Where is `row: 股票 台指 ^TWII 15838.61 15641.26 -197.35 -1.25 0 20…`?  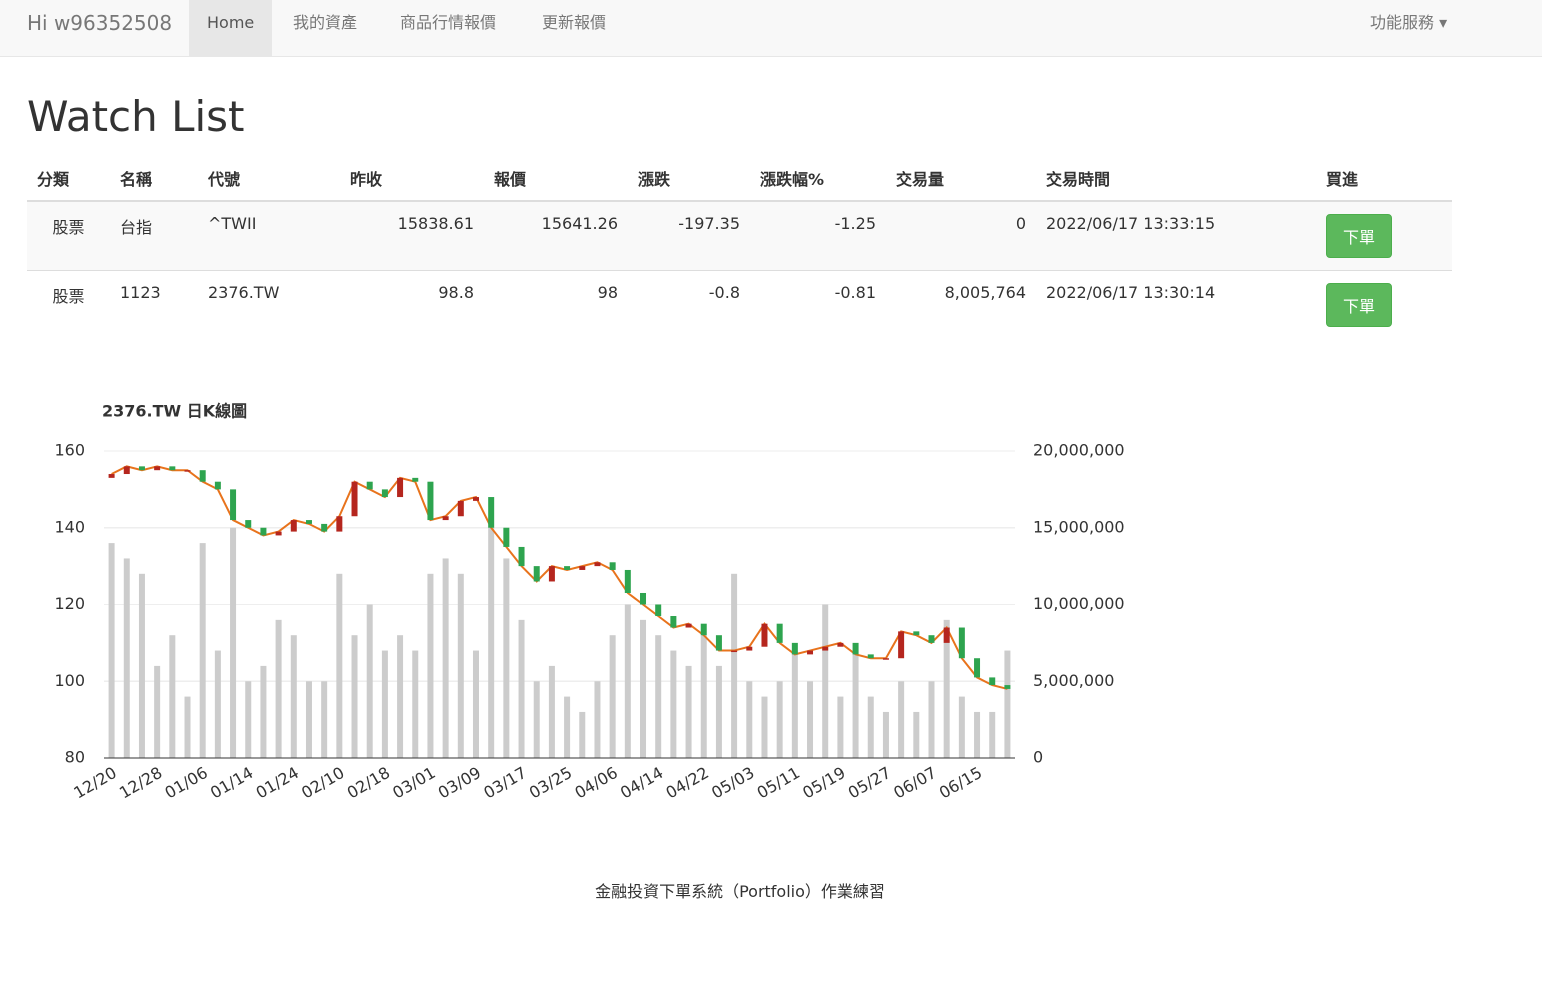
row: 股票 台指 ^TWII 15838.61 15641.26 -197.35 -1.25 0 20… is located at coordinates (739, 235).